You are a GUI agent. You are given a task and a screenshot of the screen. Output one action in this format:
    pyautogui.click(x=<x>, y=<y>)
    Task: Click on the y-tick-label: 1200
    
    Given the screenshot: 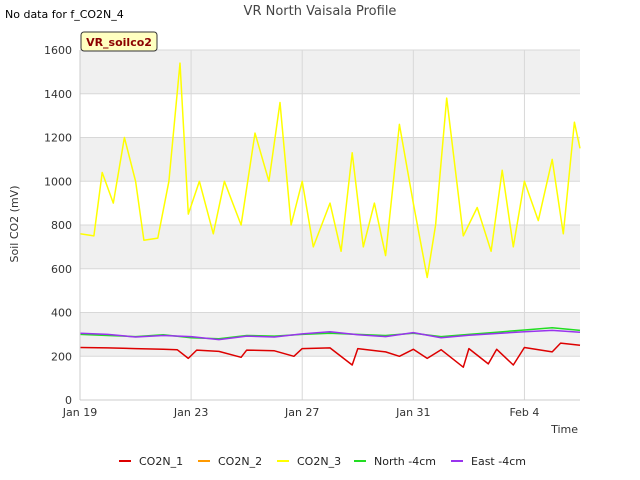 What is the action you would take?
    pyautogui.click(x=58, y=138)
    